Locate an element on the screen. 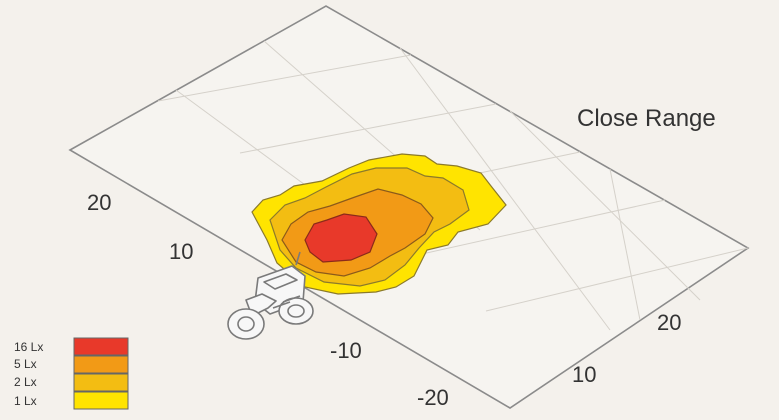 The image size is (779, 420). zone-16-lx is located at coordinates (341, 238).